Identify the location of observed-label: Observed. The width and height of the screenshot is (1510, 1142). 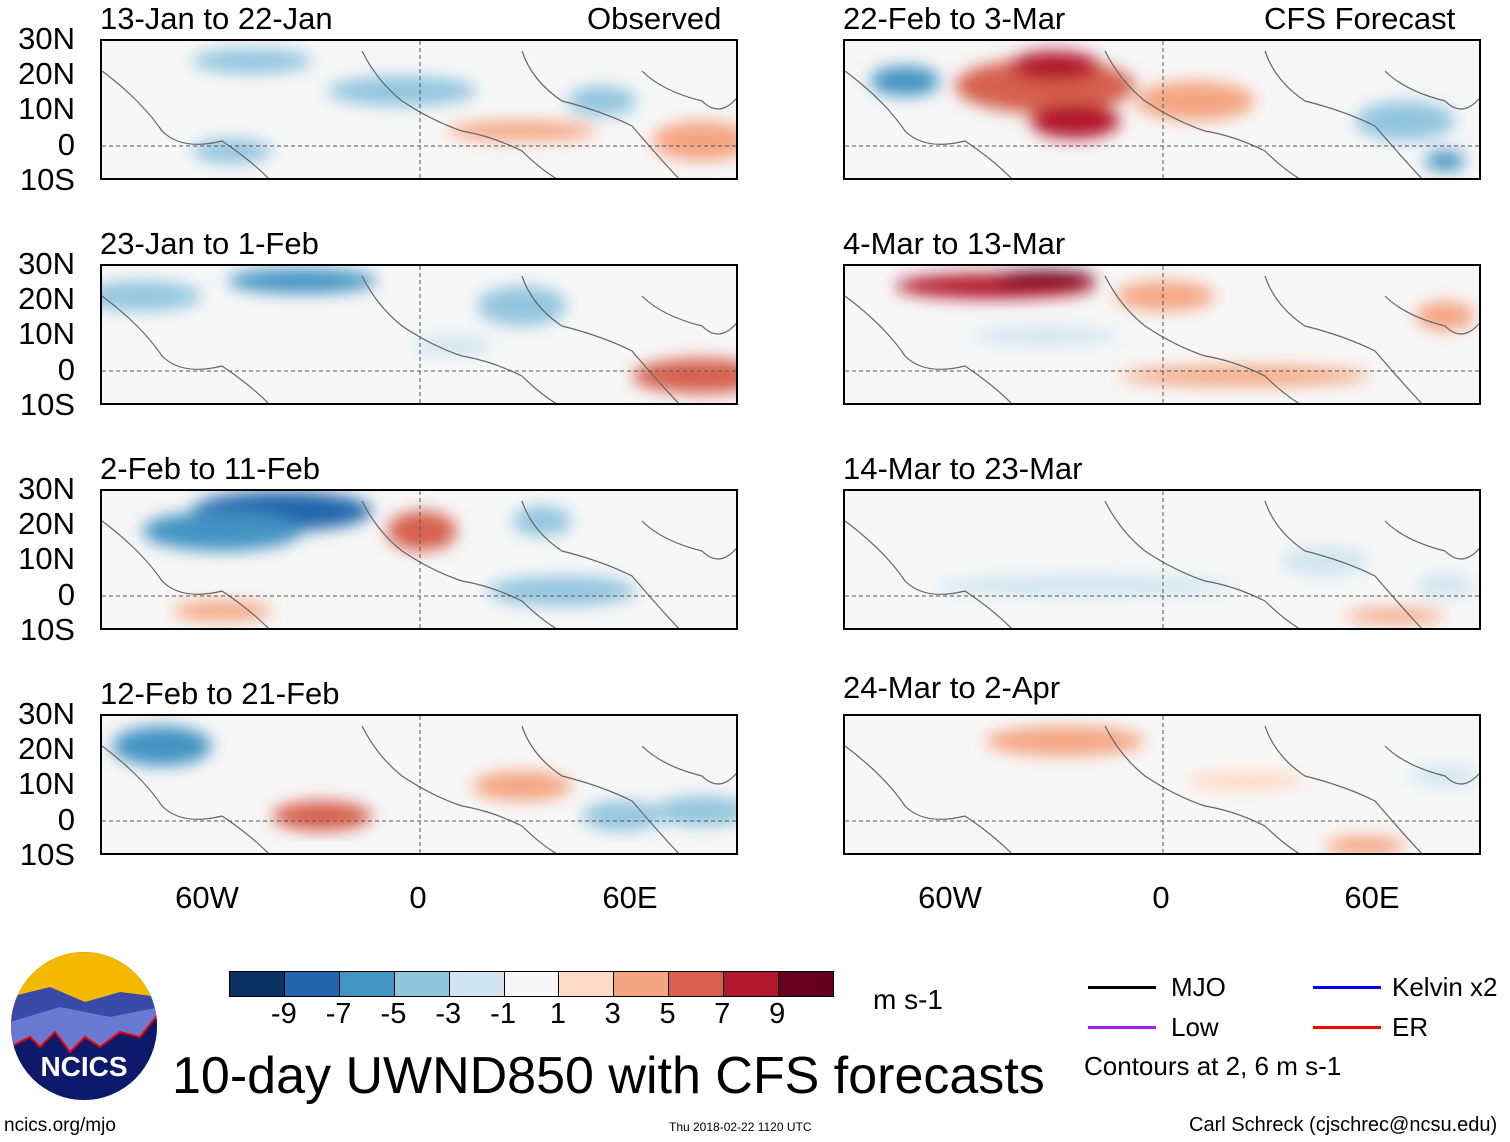
(654, 18).